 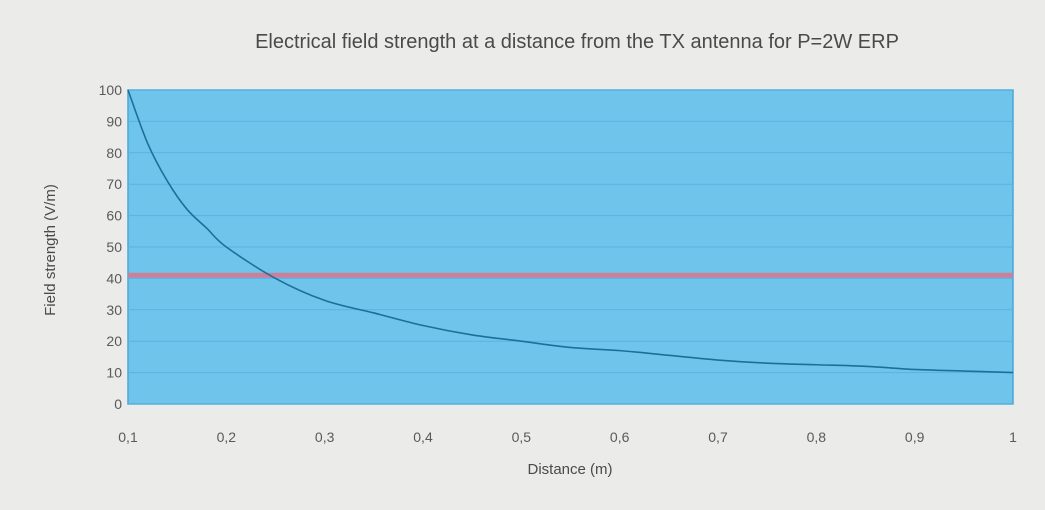 What do you see at coordinates (118, 404) in the screenshot?
I see `y-tick-label: 0` at bounding box center [118, 404].